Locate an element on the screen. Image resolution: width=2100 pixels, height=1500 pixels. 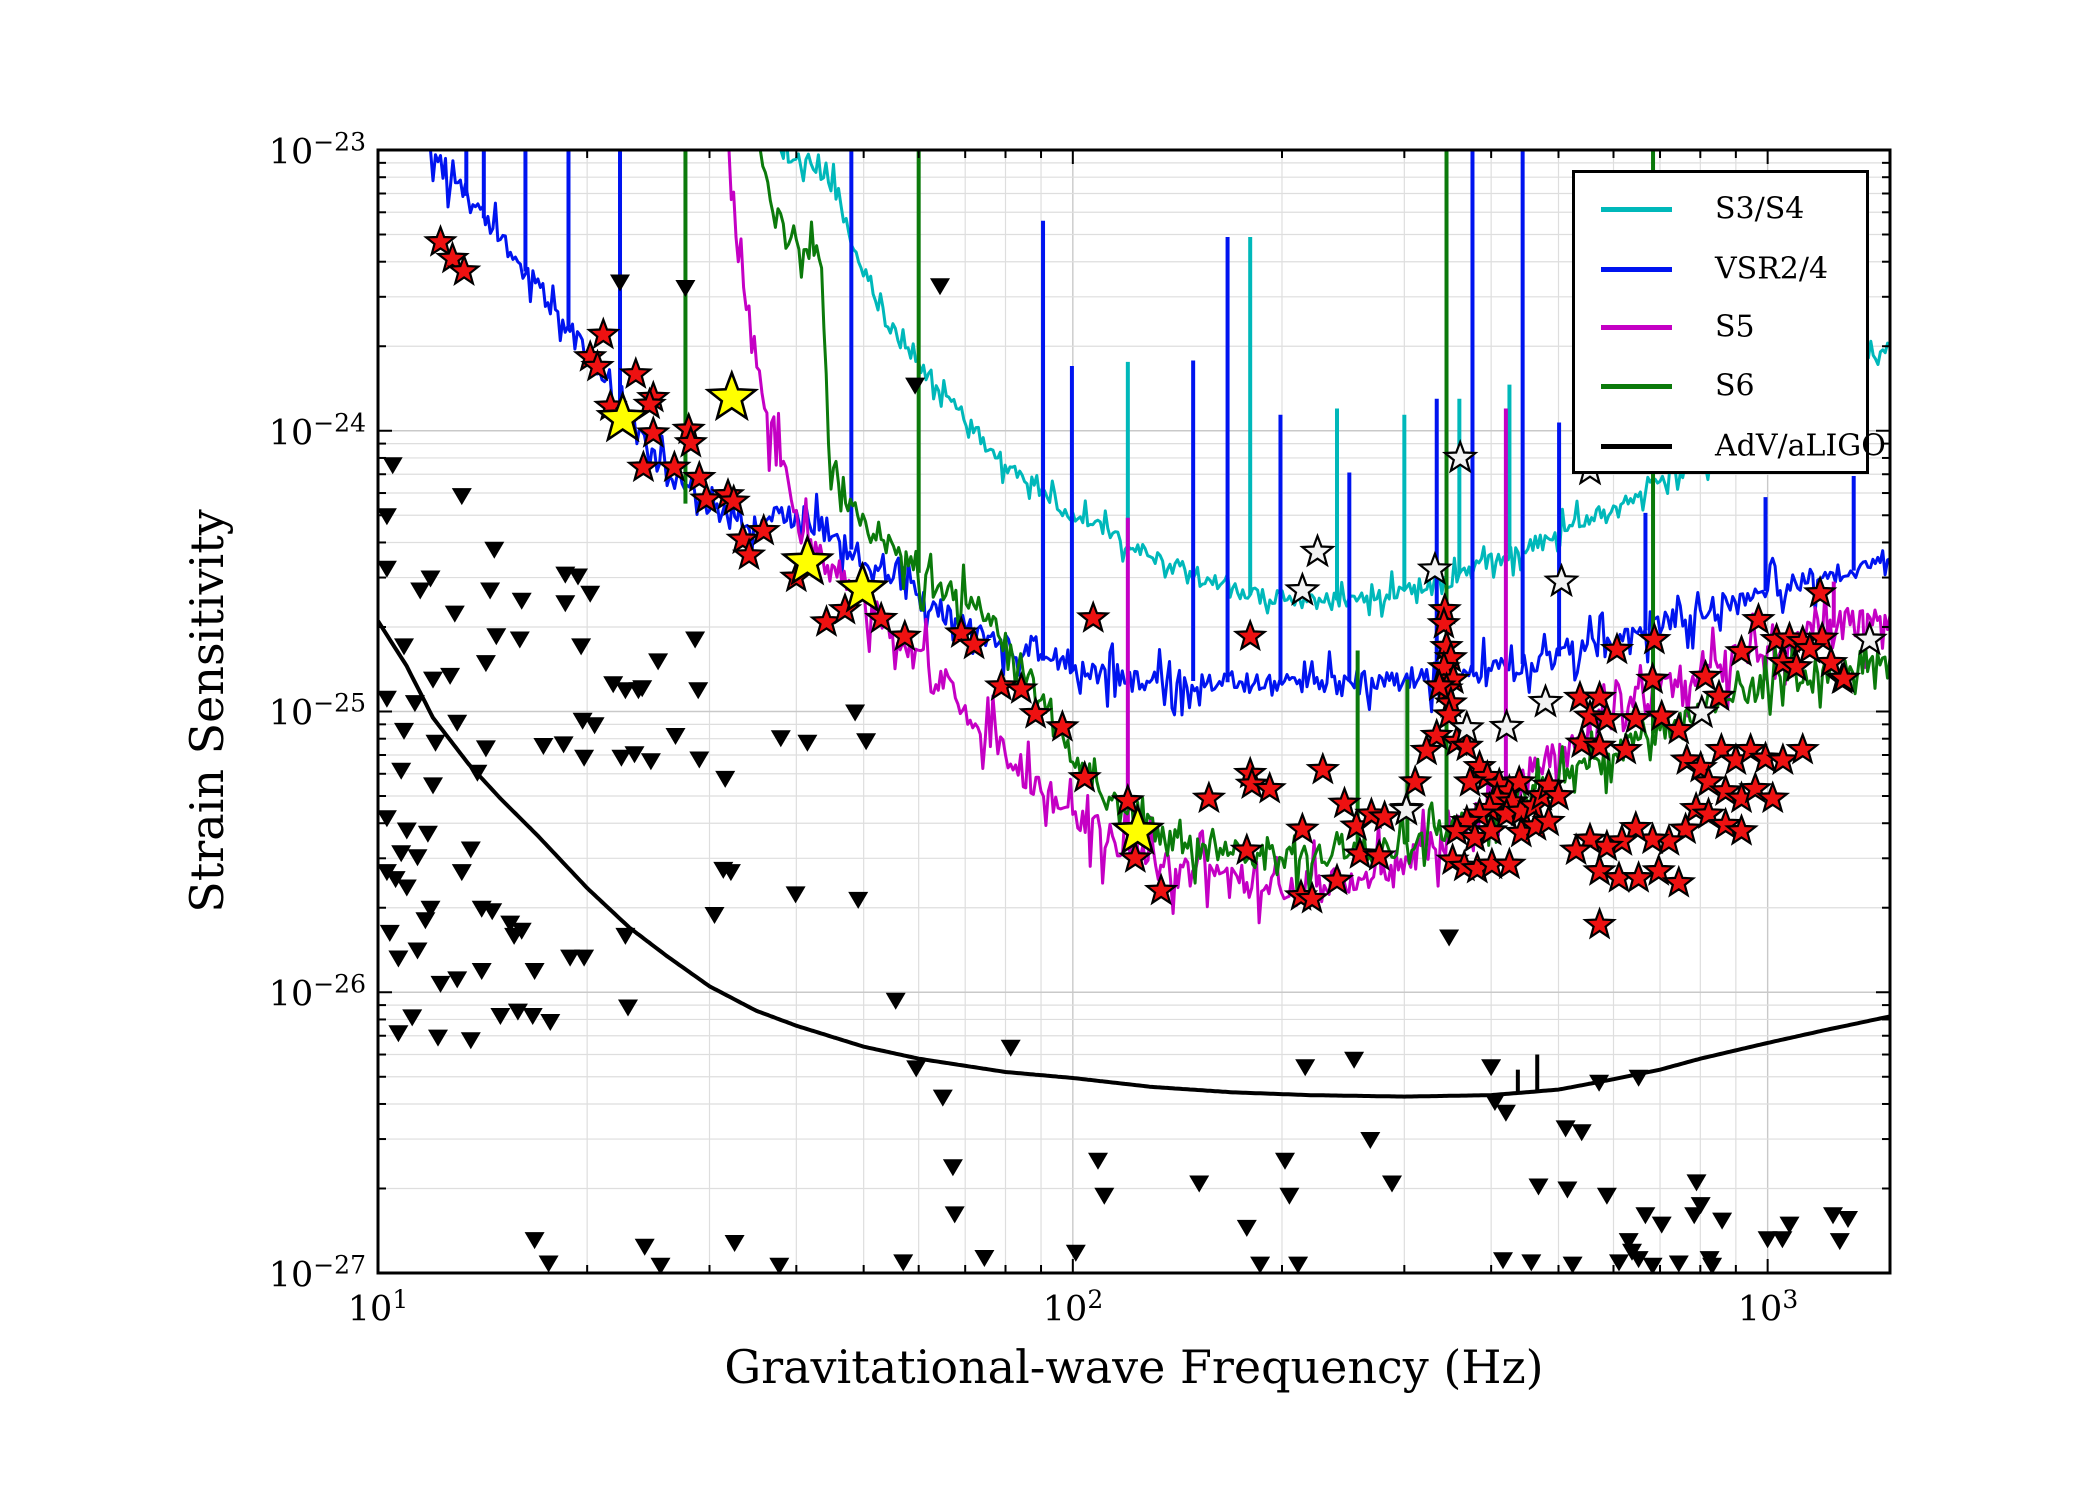
ytick-label-1e-23: 10−23 is located at coordinates (317, 150).